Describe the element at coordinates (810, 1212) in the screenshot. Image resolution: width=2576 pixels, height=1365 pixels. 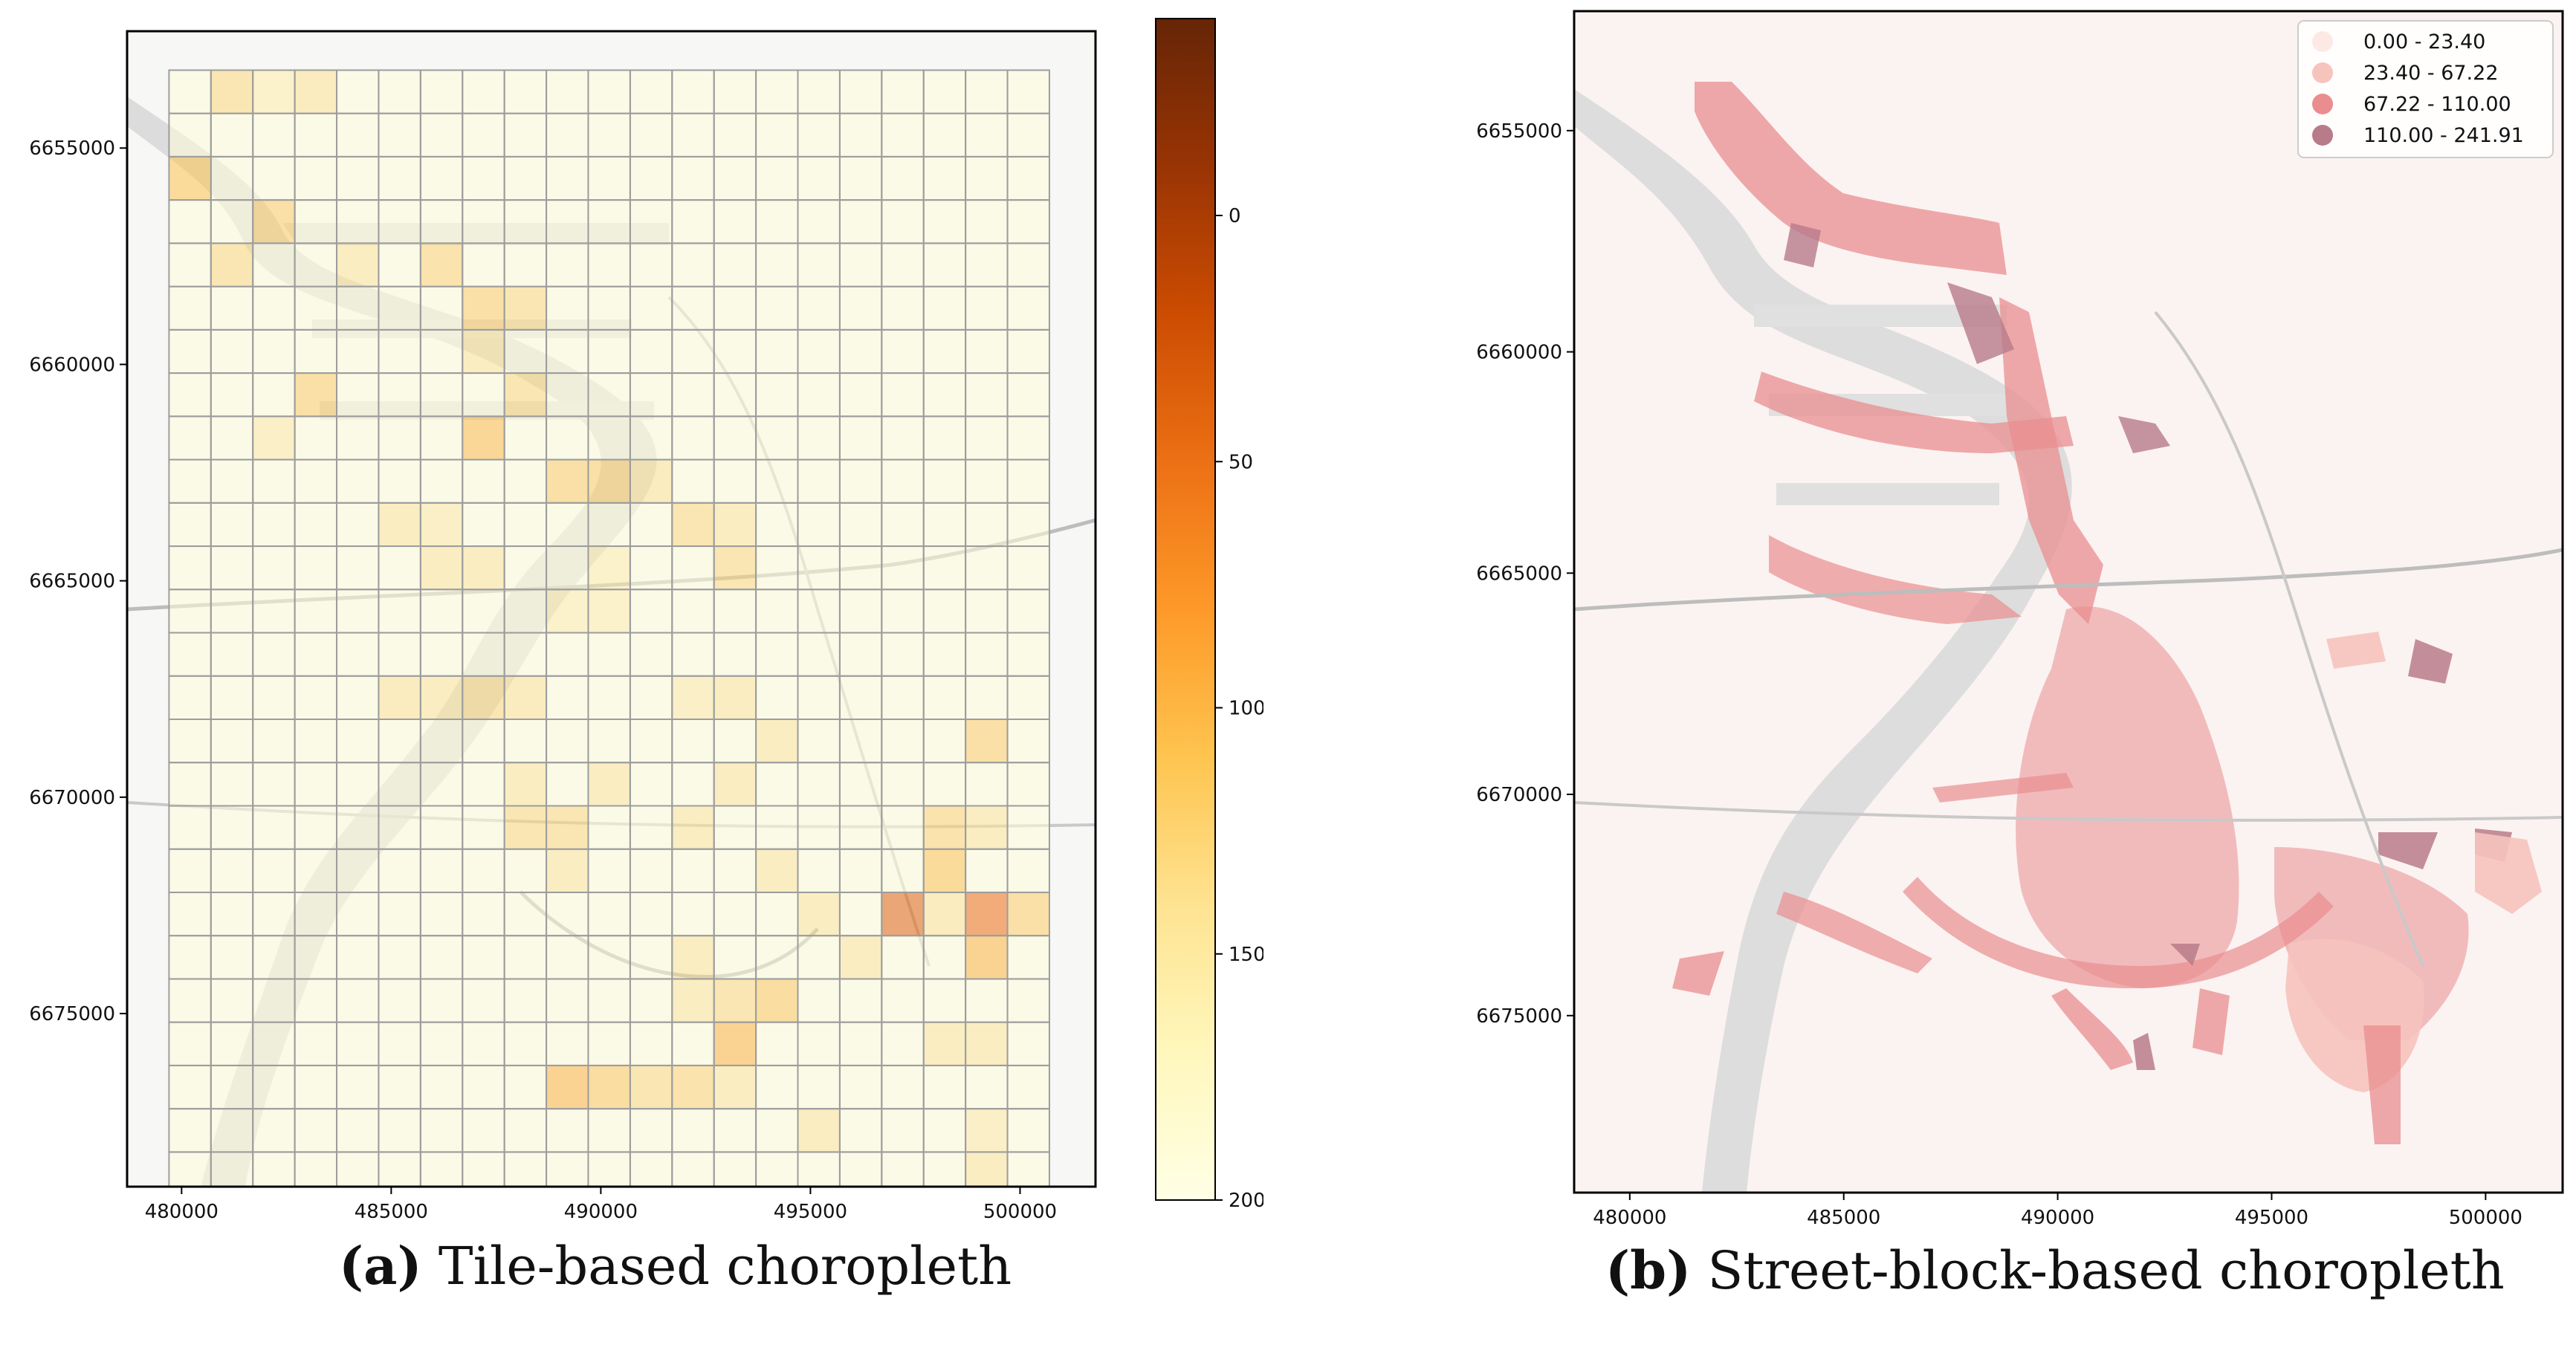
I see `x-tick-label: 495000` at that location.